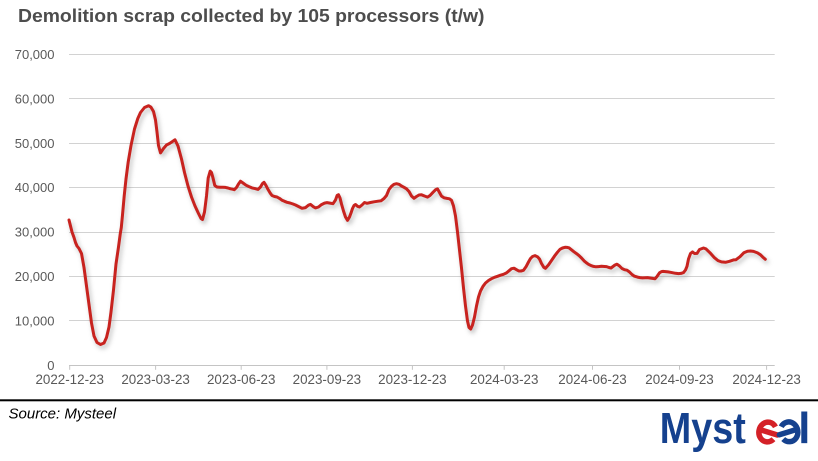 This screenshot has width=818, height=461. I want to click on svg-text: l, so click(804, 429).